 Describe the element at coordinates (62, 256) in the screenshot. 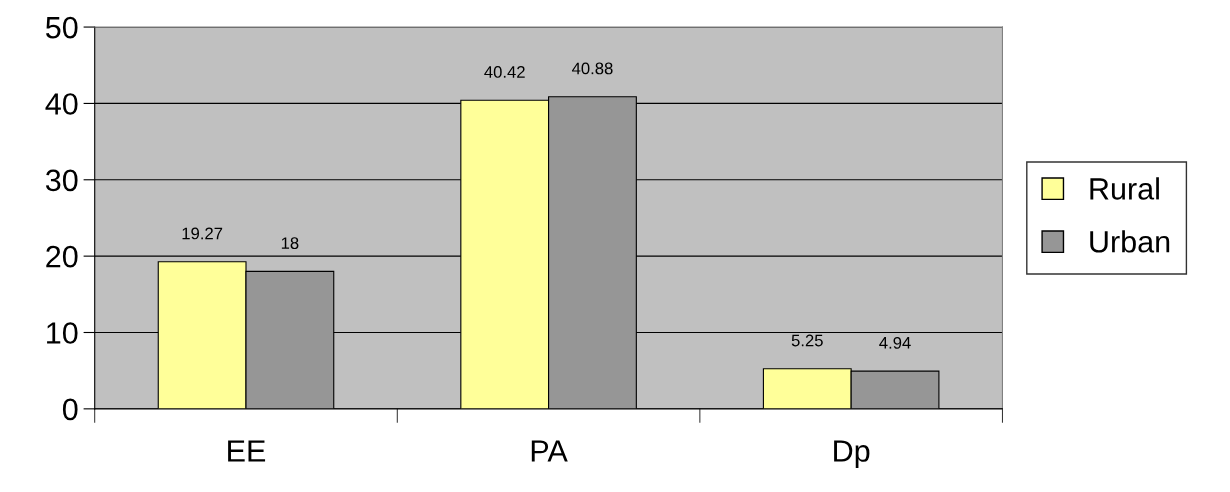

I see `y-tick-label: 20` at that location.